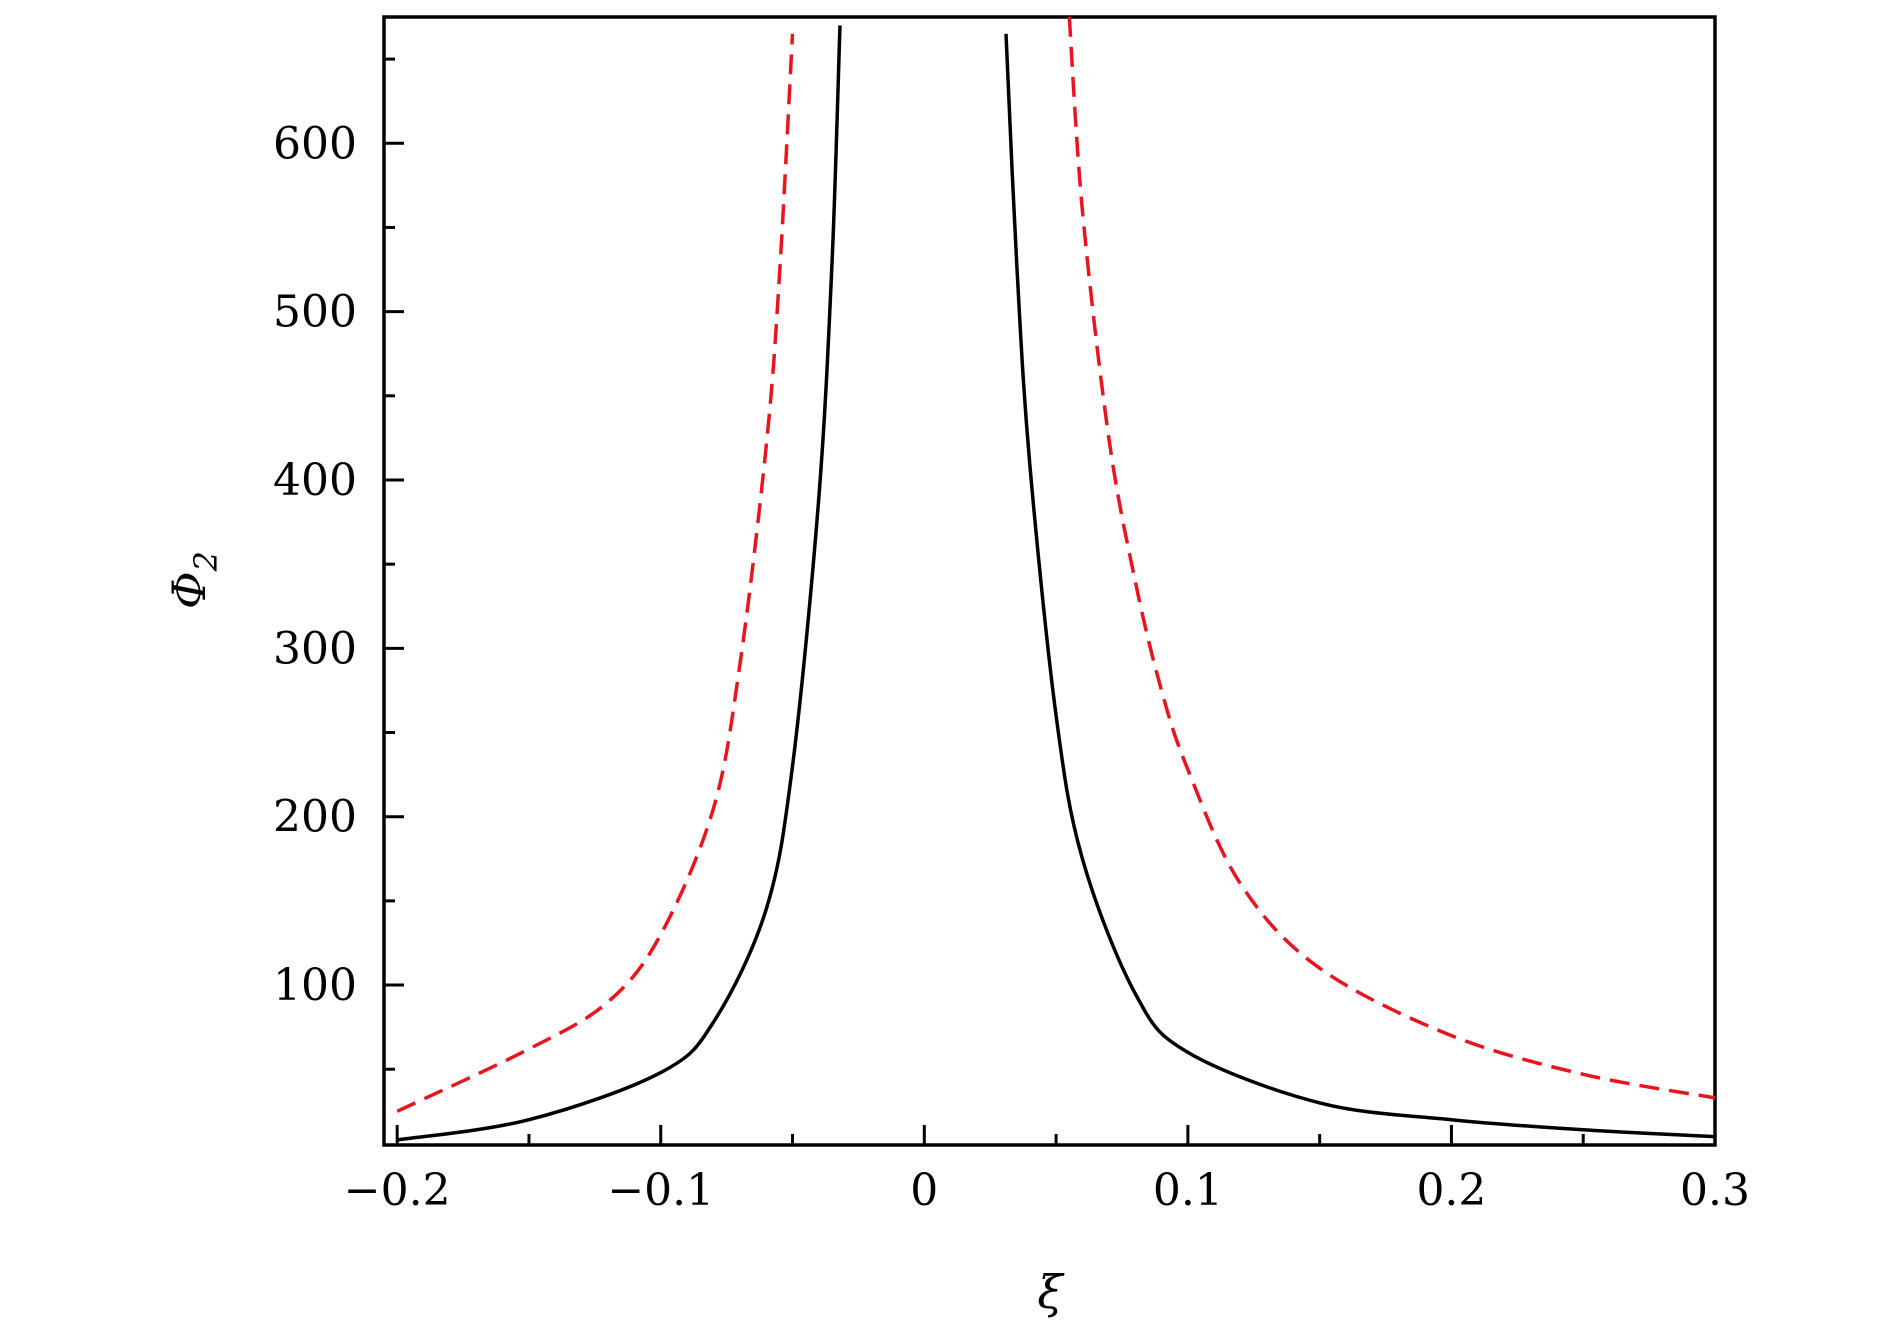 Image resolution: width=1890 pixels, height=1323 pixels. What do you see at coordinates (315, 817) in the screenshot?
I see `y-tick-label: 200` at bounding box center [315, 817].